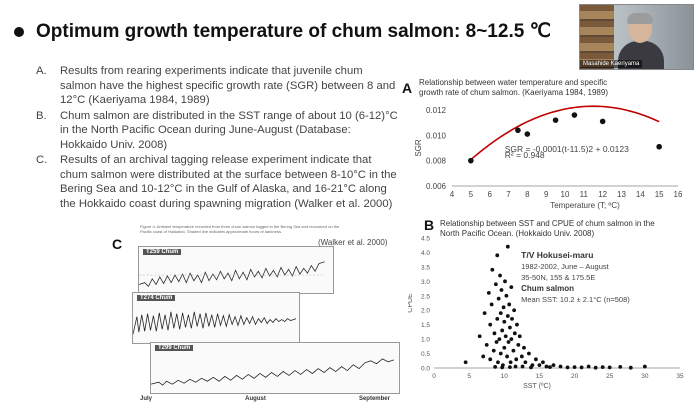  I want to click on title-bullet-icon, so click(19, 31).